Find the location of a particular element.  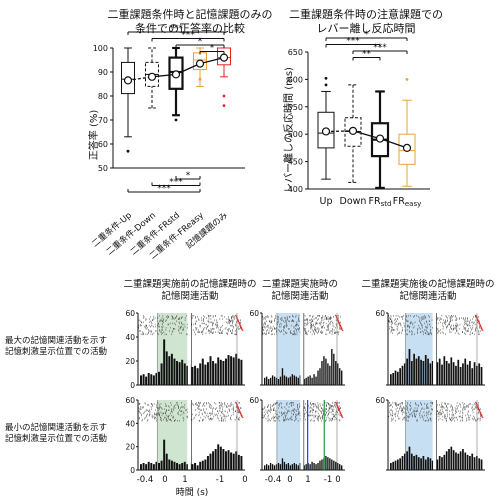

category-label: Up is located at coordinates (326, 201).